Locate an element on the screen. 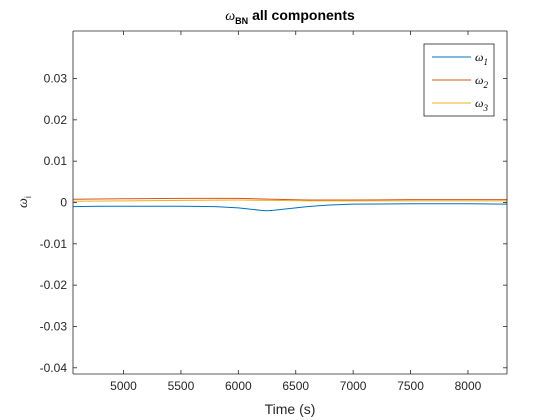  y-tick-label: 0 is located at coordinates (63, 203).